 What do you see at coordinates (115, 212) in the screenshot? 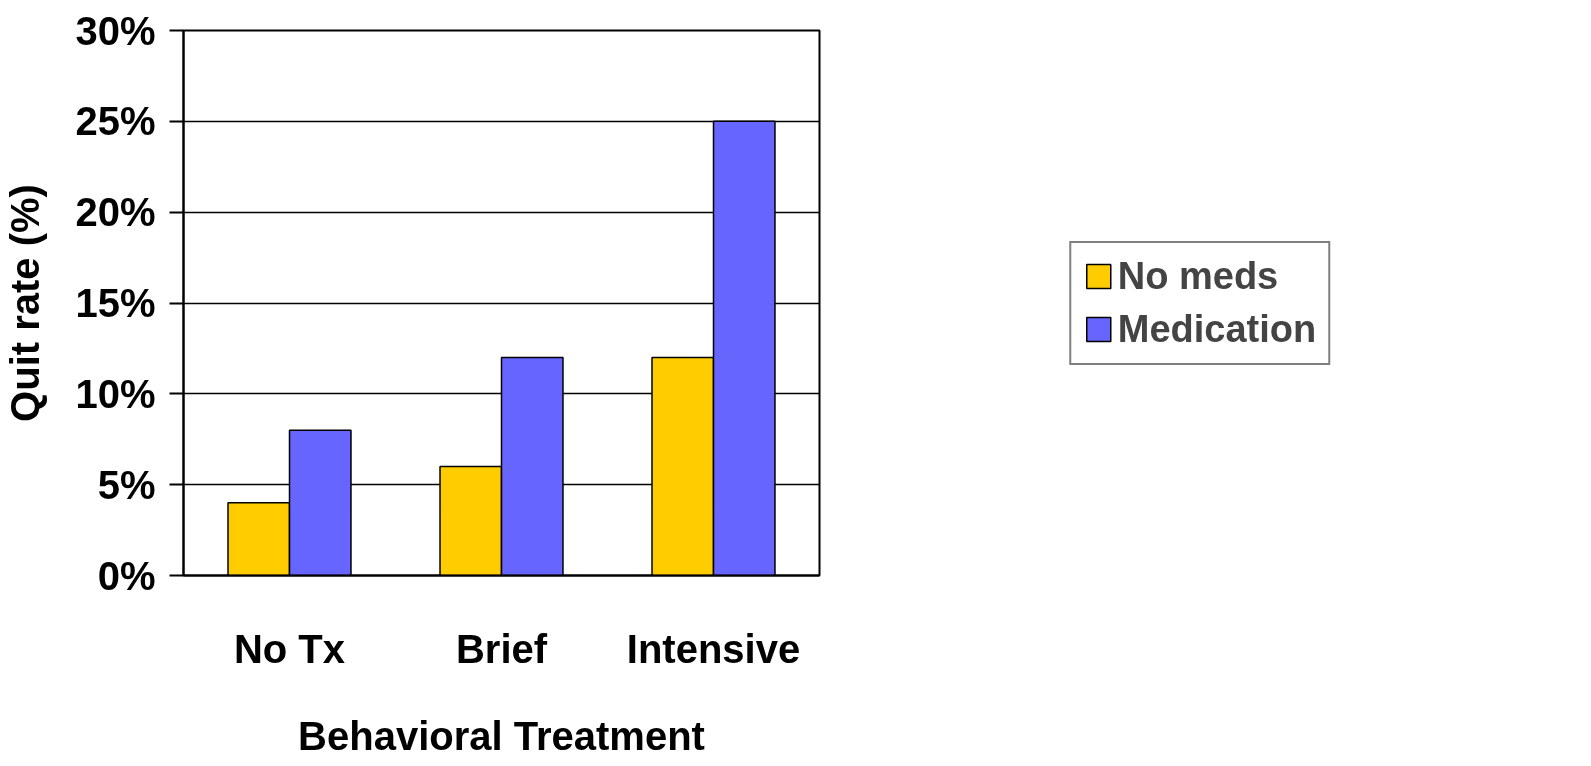
I see `y-tick-label: 20%` at bounding box center [115, 212].